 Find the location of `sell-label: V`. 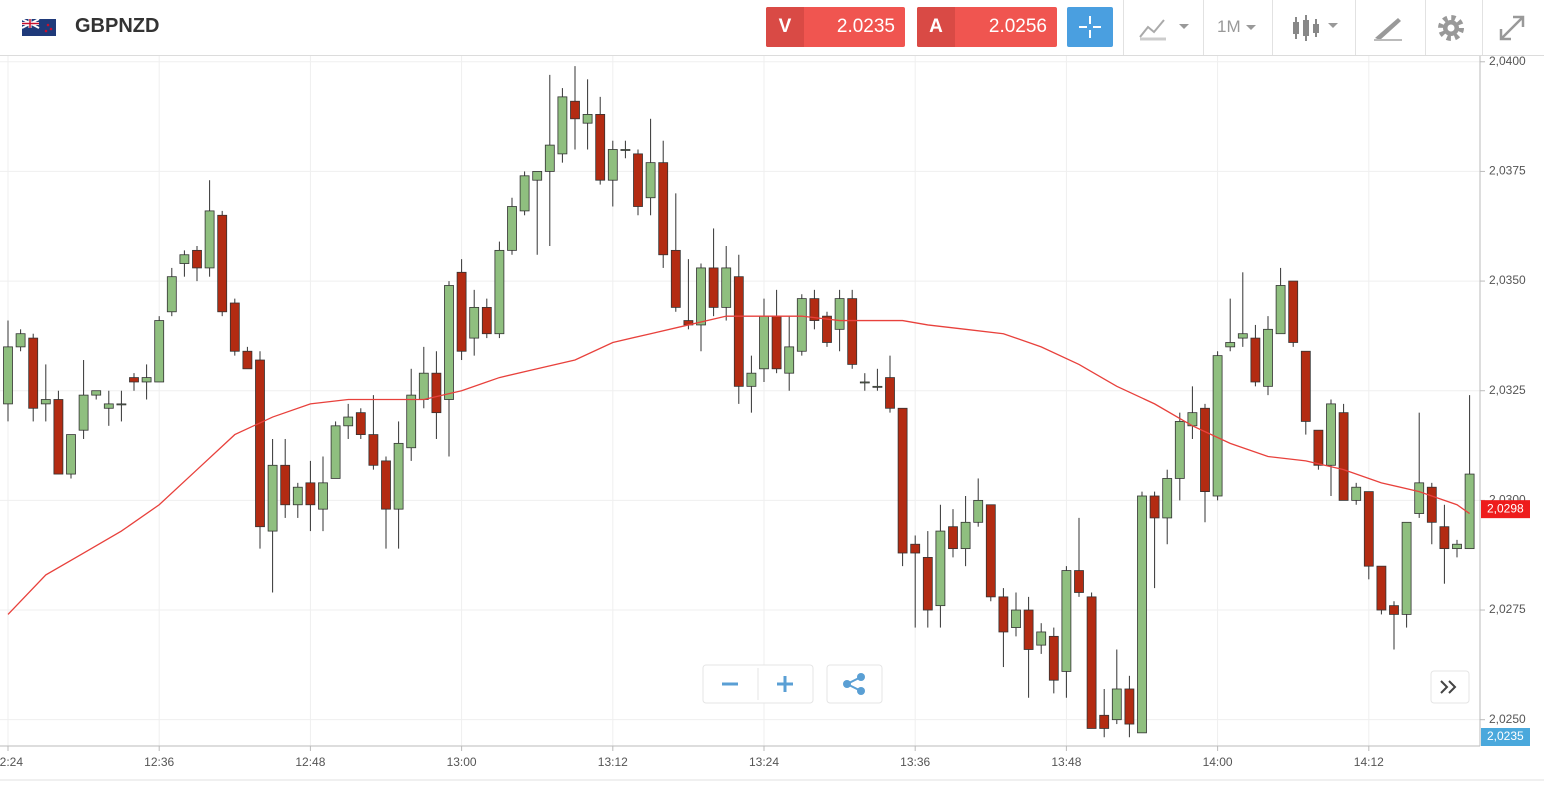

sell-label: V is located at coordinates (785, 27).